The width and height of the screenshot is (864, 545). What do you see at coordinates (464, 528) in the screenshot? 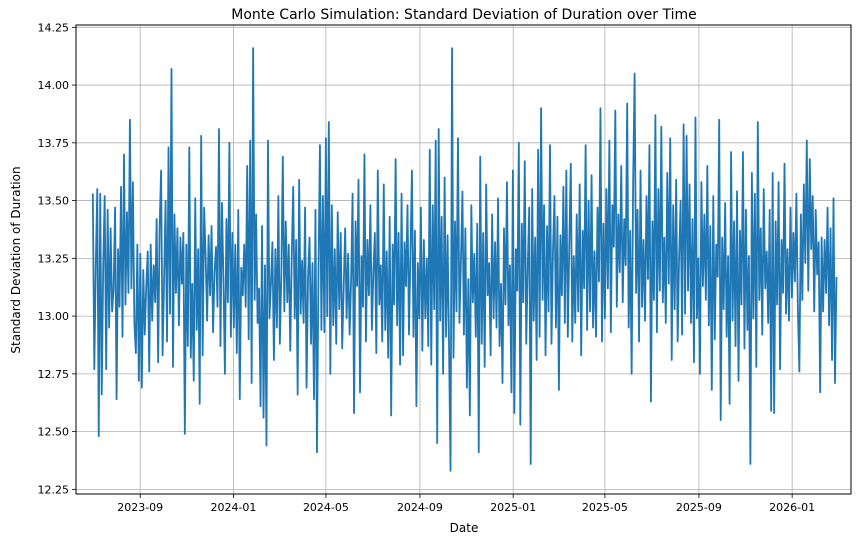
I see `x-axis-label: Date` at bounding box center [464, 528].